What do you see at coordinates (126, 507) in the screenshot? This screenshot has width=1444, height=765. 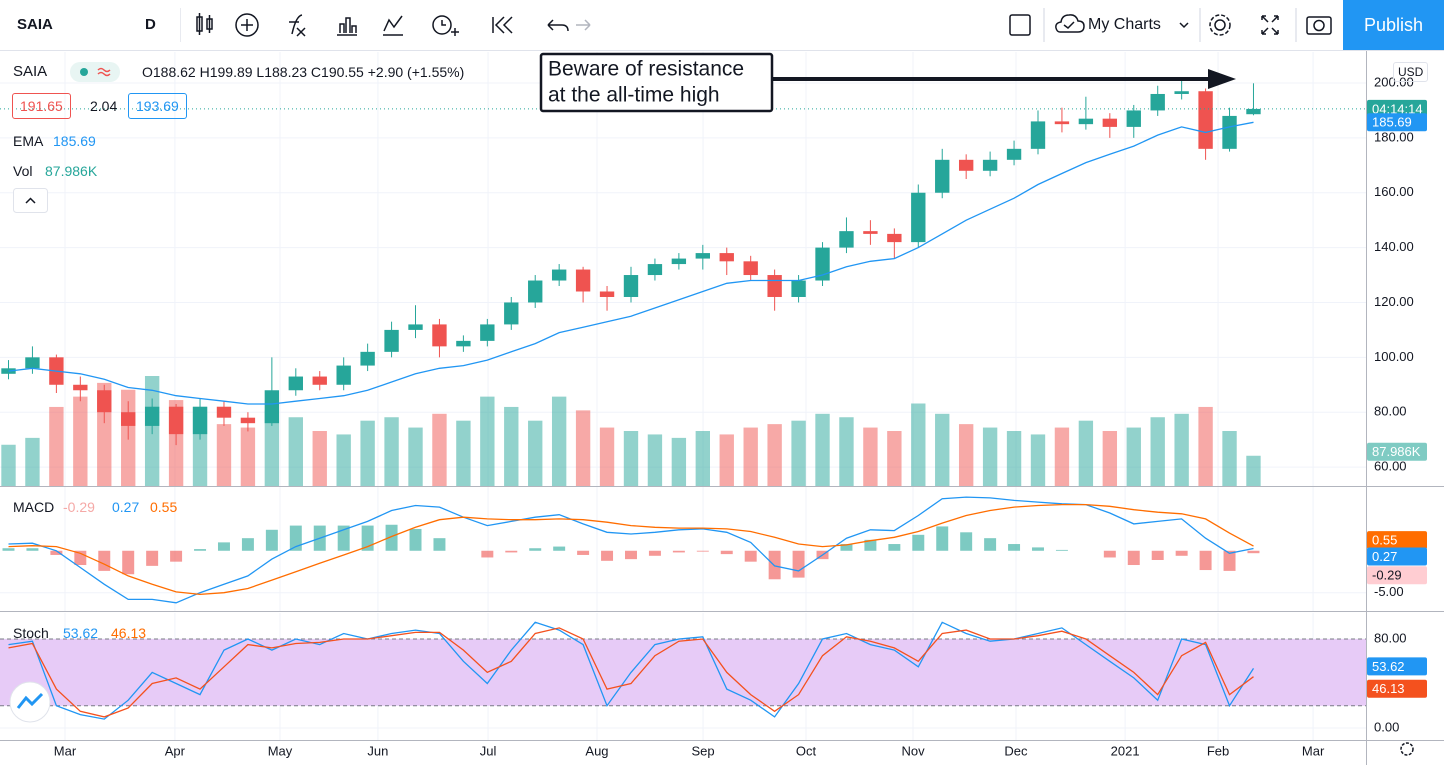 I see `macd-value: 0.27` at bounding box center [126, 507].